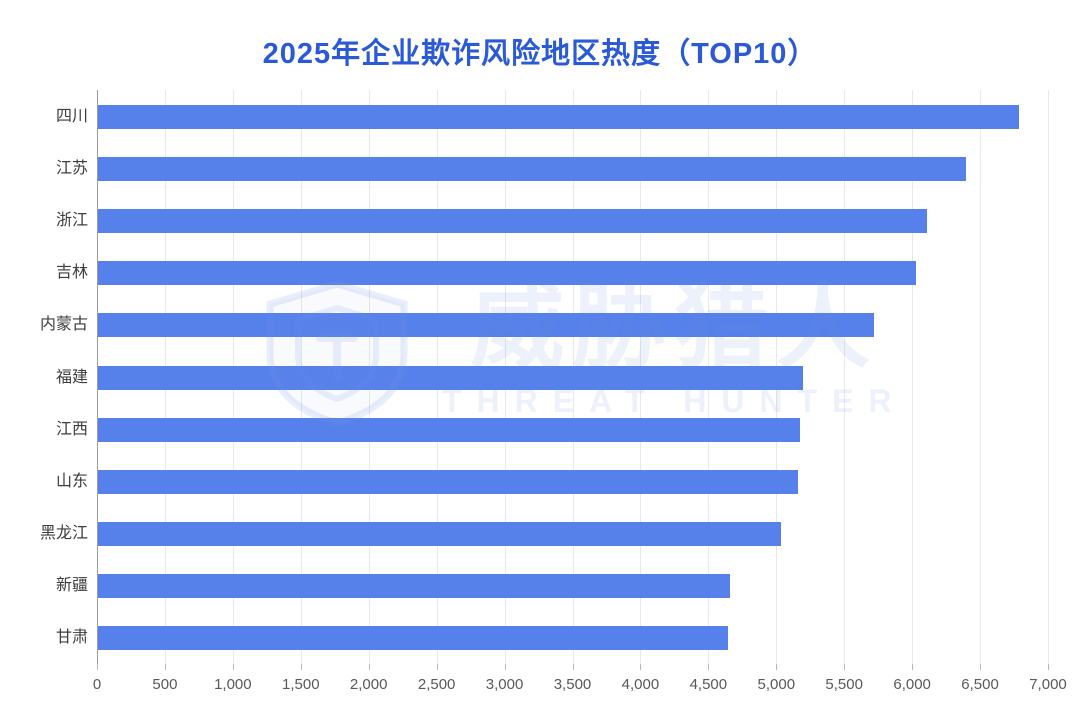  Describe the element at coordinates (640, 684) in the screenshot. I see `x-axis-tick-label: 4,000` at that location.